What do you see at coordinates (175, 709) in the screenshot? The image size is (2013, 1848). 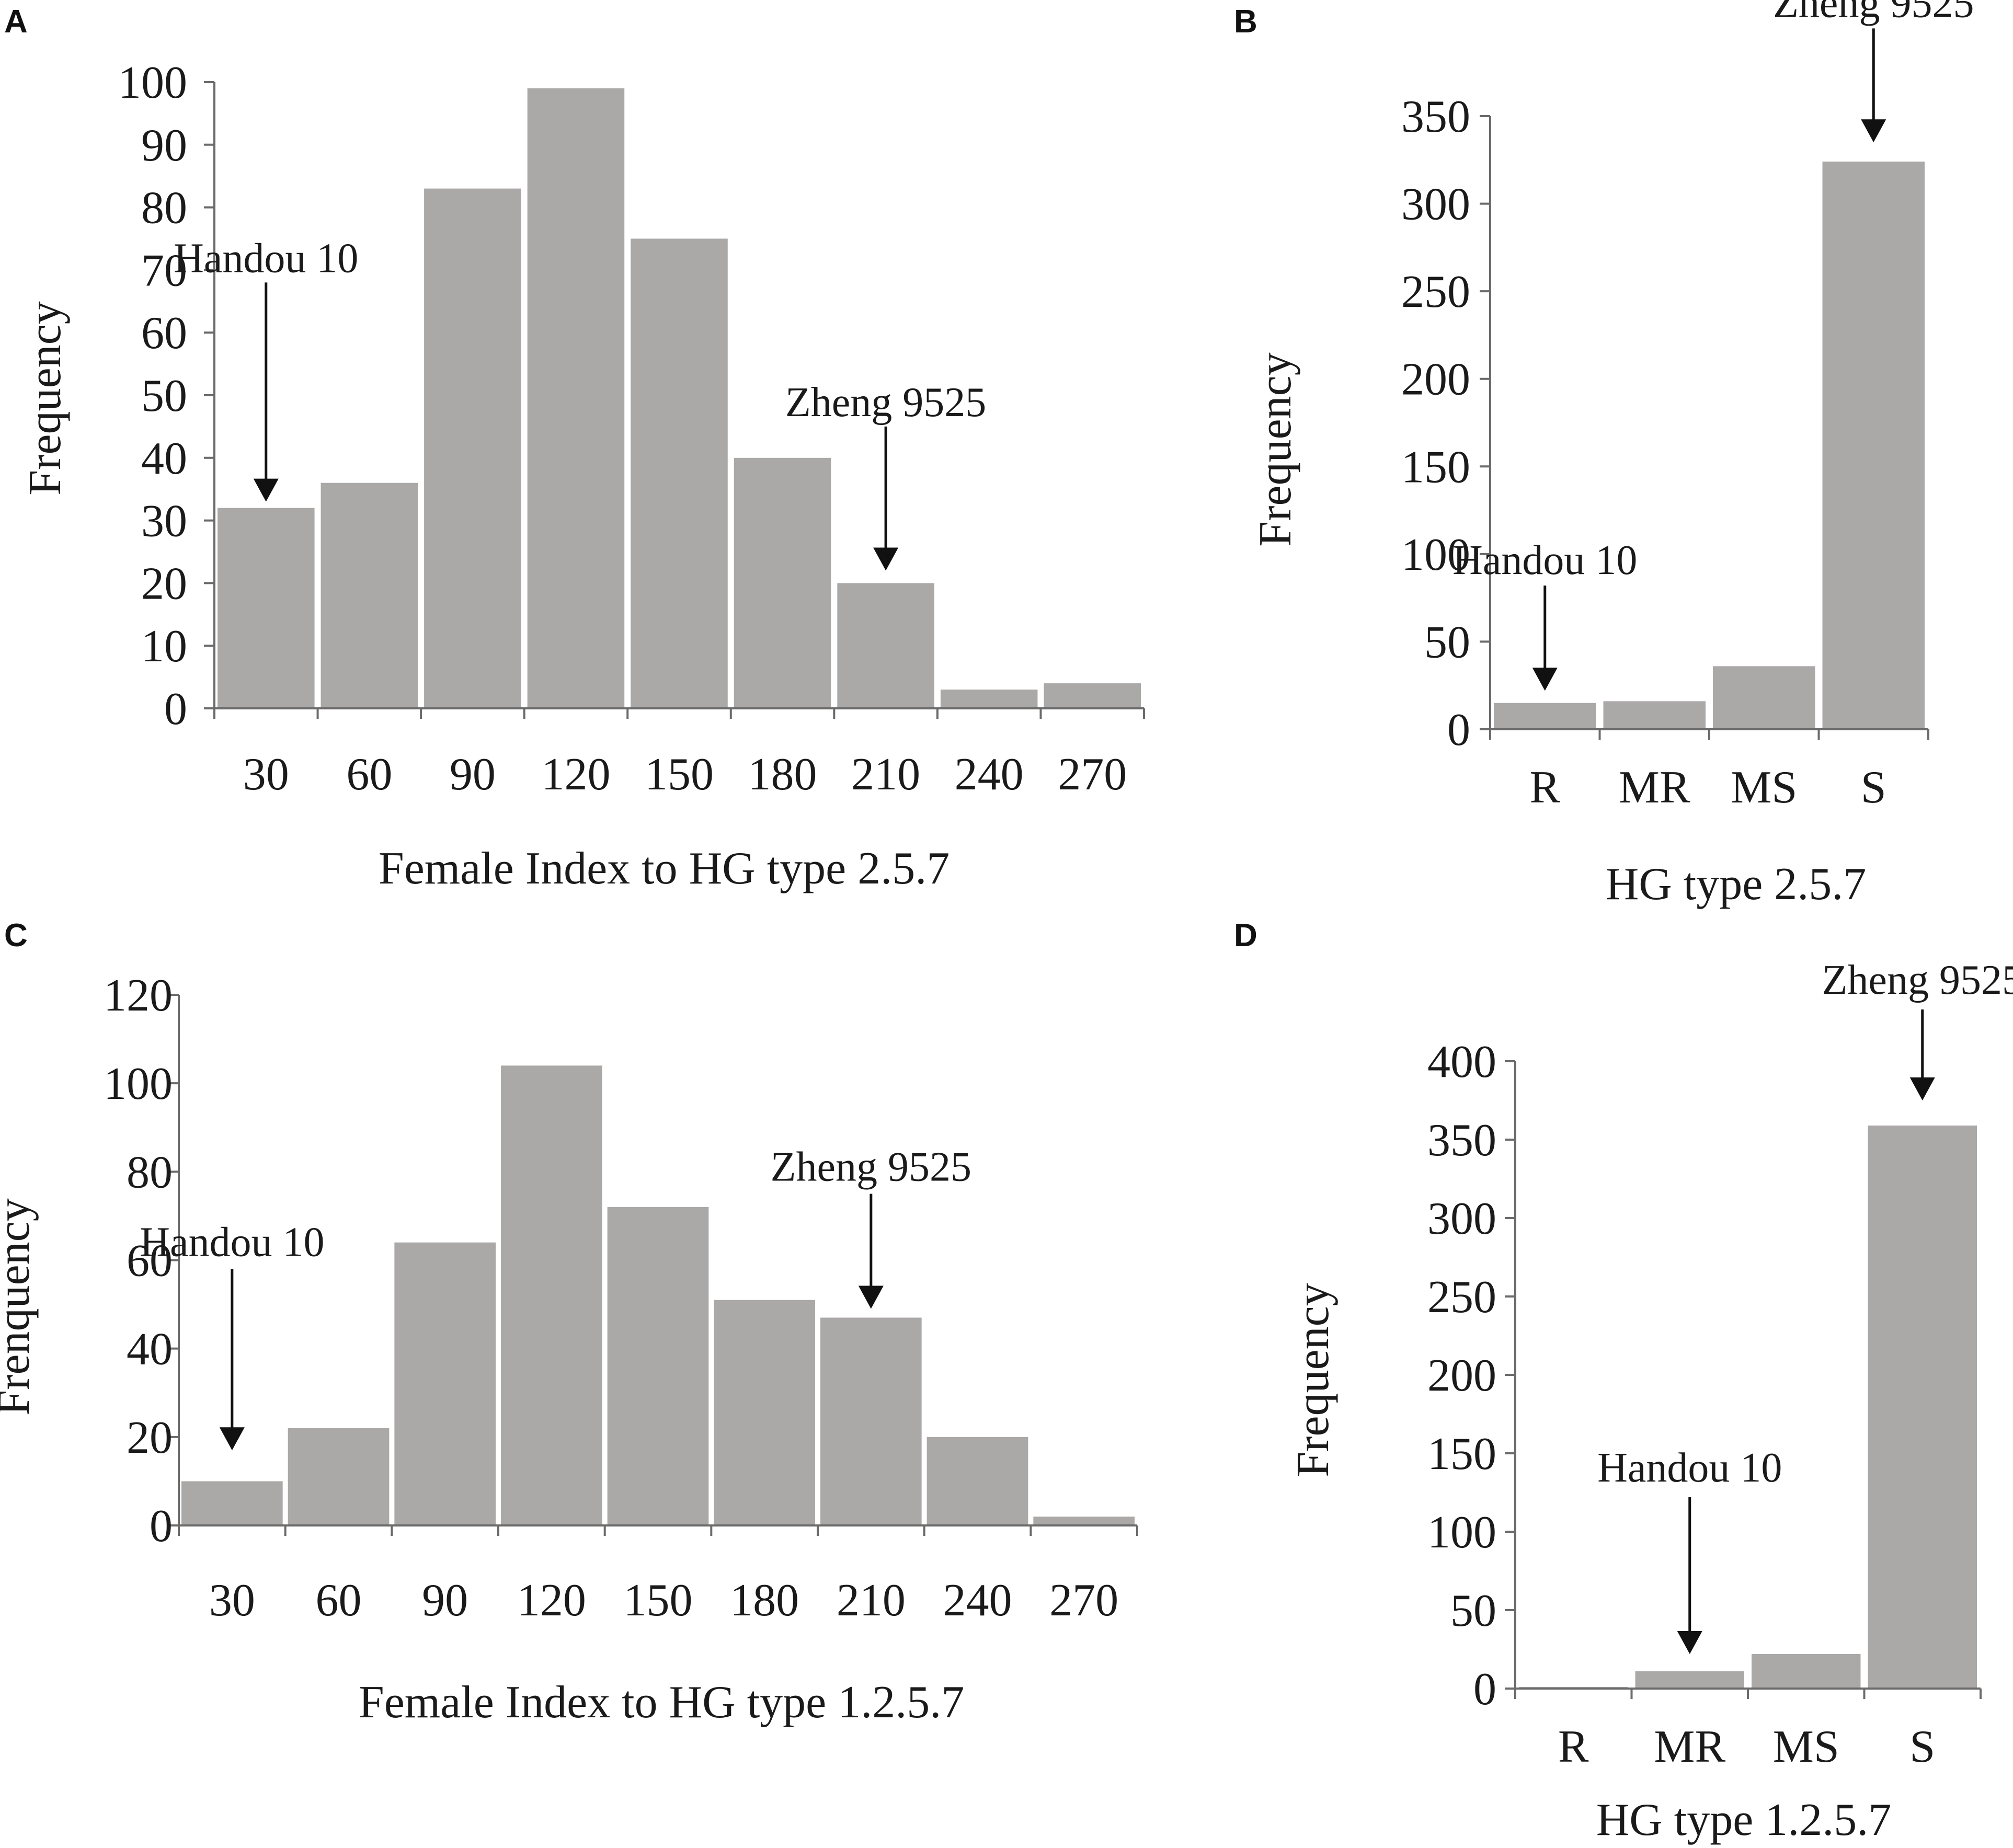 I see `y-tick-label-a-0: 0` at bounding box center [175, 709].